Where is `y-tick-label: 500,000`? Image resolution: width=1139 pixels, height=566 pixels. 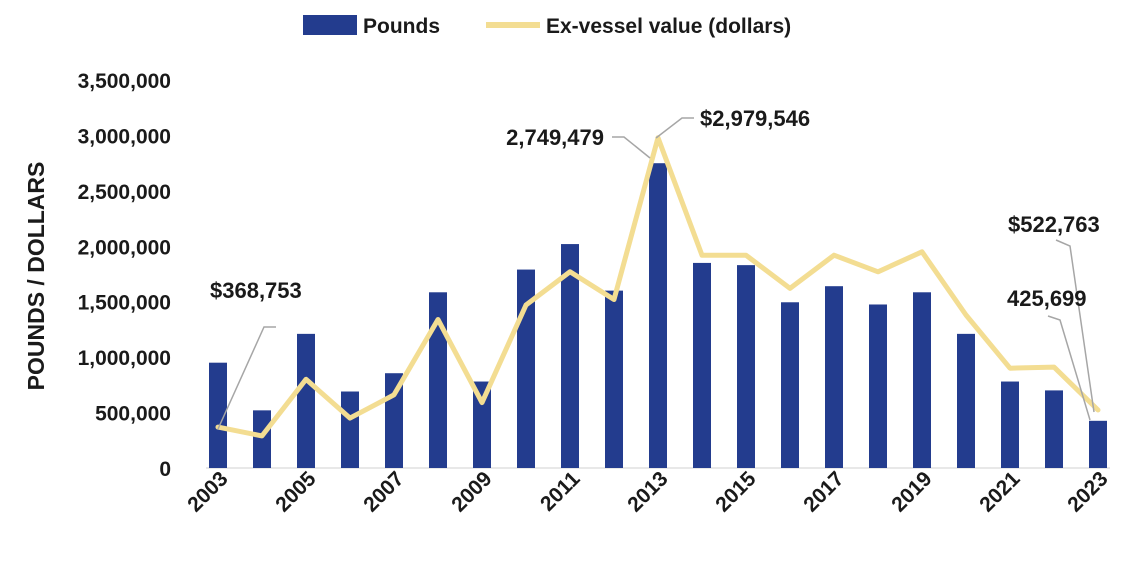 y-tick-label: 500,000 is located at coordinates (133, 414).